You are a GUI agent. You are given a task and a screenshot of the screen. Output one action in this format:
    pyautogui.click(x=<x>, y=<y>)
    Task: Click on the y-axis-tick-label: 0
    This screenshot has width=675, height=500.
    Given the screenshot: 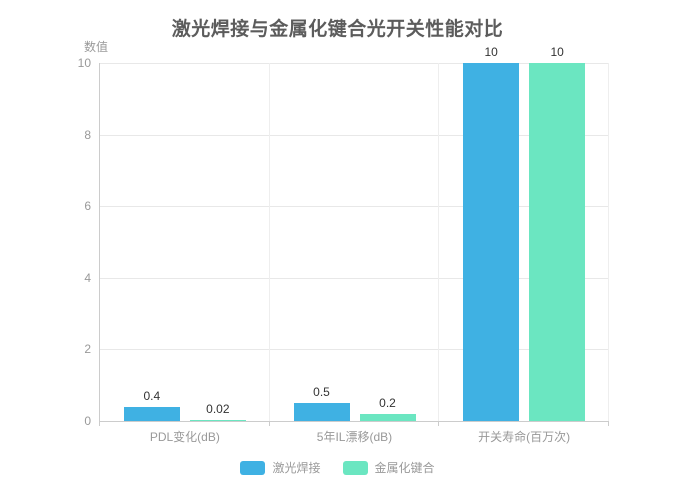 What is the action you would take?
    pyautogui.click(x=87, y=421)
    